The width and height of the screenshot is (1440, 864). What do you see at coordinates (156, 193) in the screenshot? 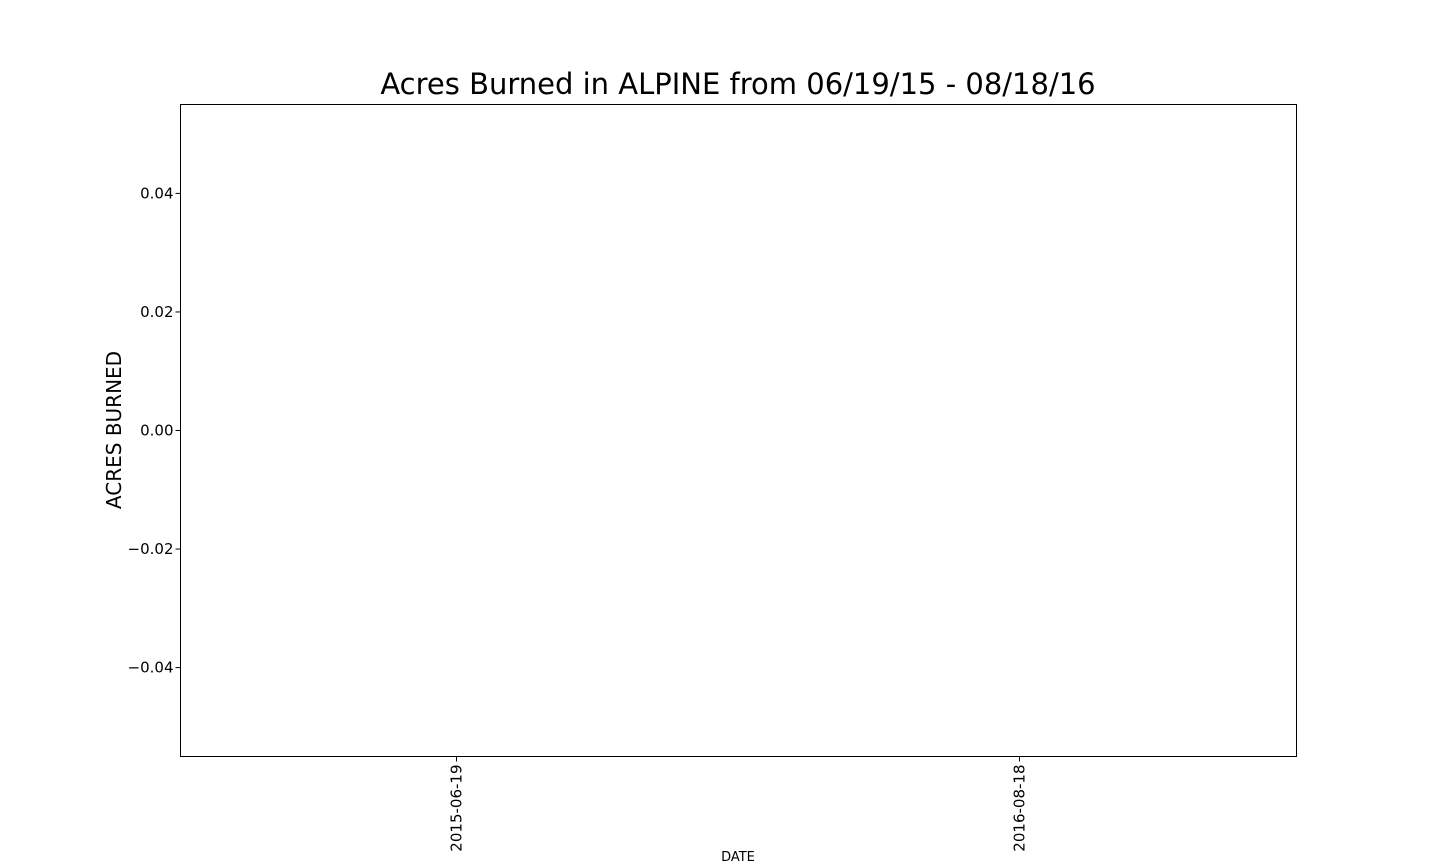
I see `y-tick-label: 0.04` at bounding box center [156, 193].